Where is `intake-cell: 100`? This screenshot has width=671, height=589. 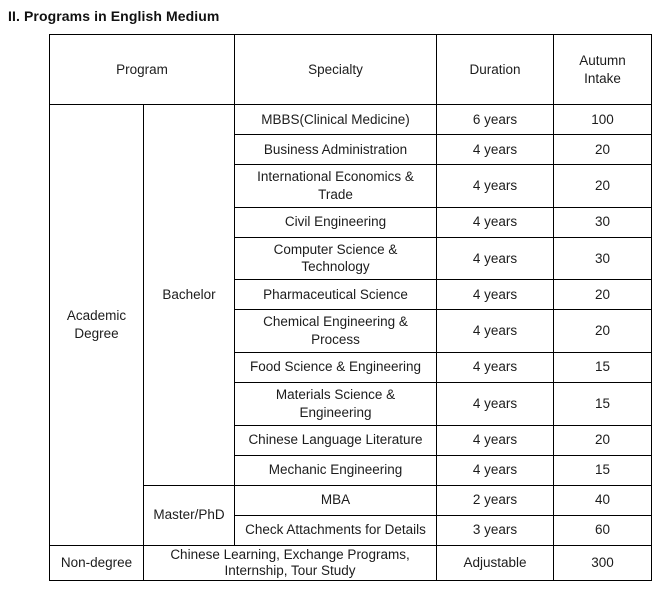 intake-cell: 100 is located at coordinates (603, 119).